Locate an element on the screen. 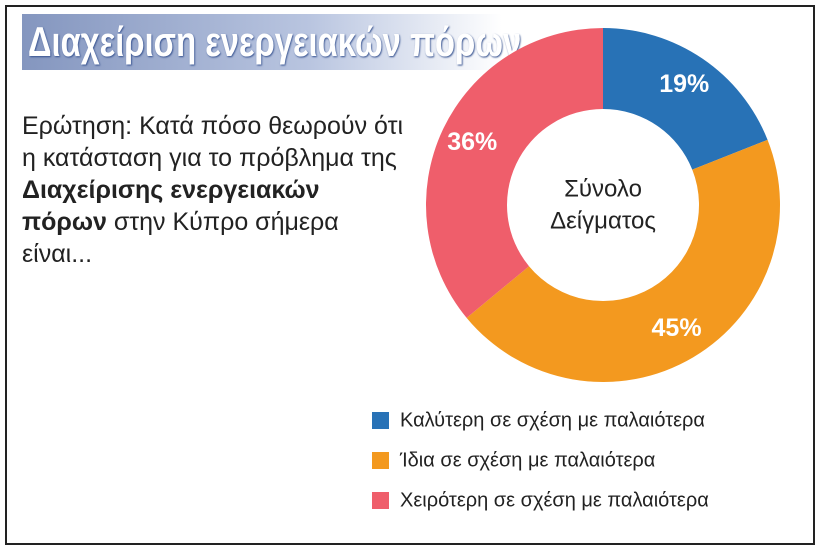 This screenshot has height=549, width=821. question-bold: Διαχείρισης ενεργειακών πόρων is located at coordinates (171, 206).